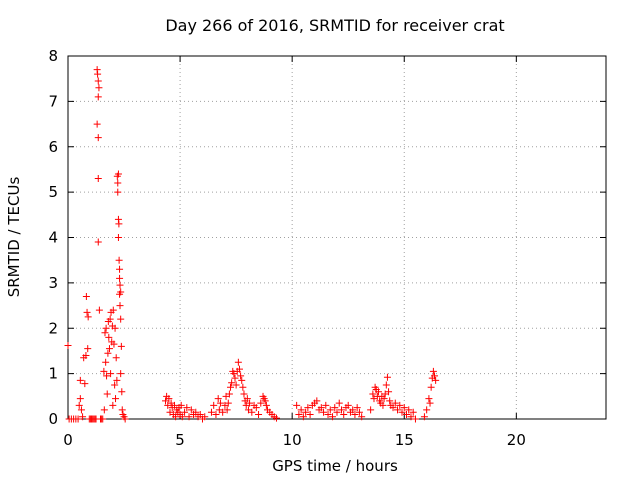  Describe the element at coordinates (292, 440) in the screenshot. I see `x-tick-label: 10` at that location.